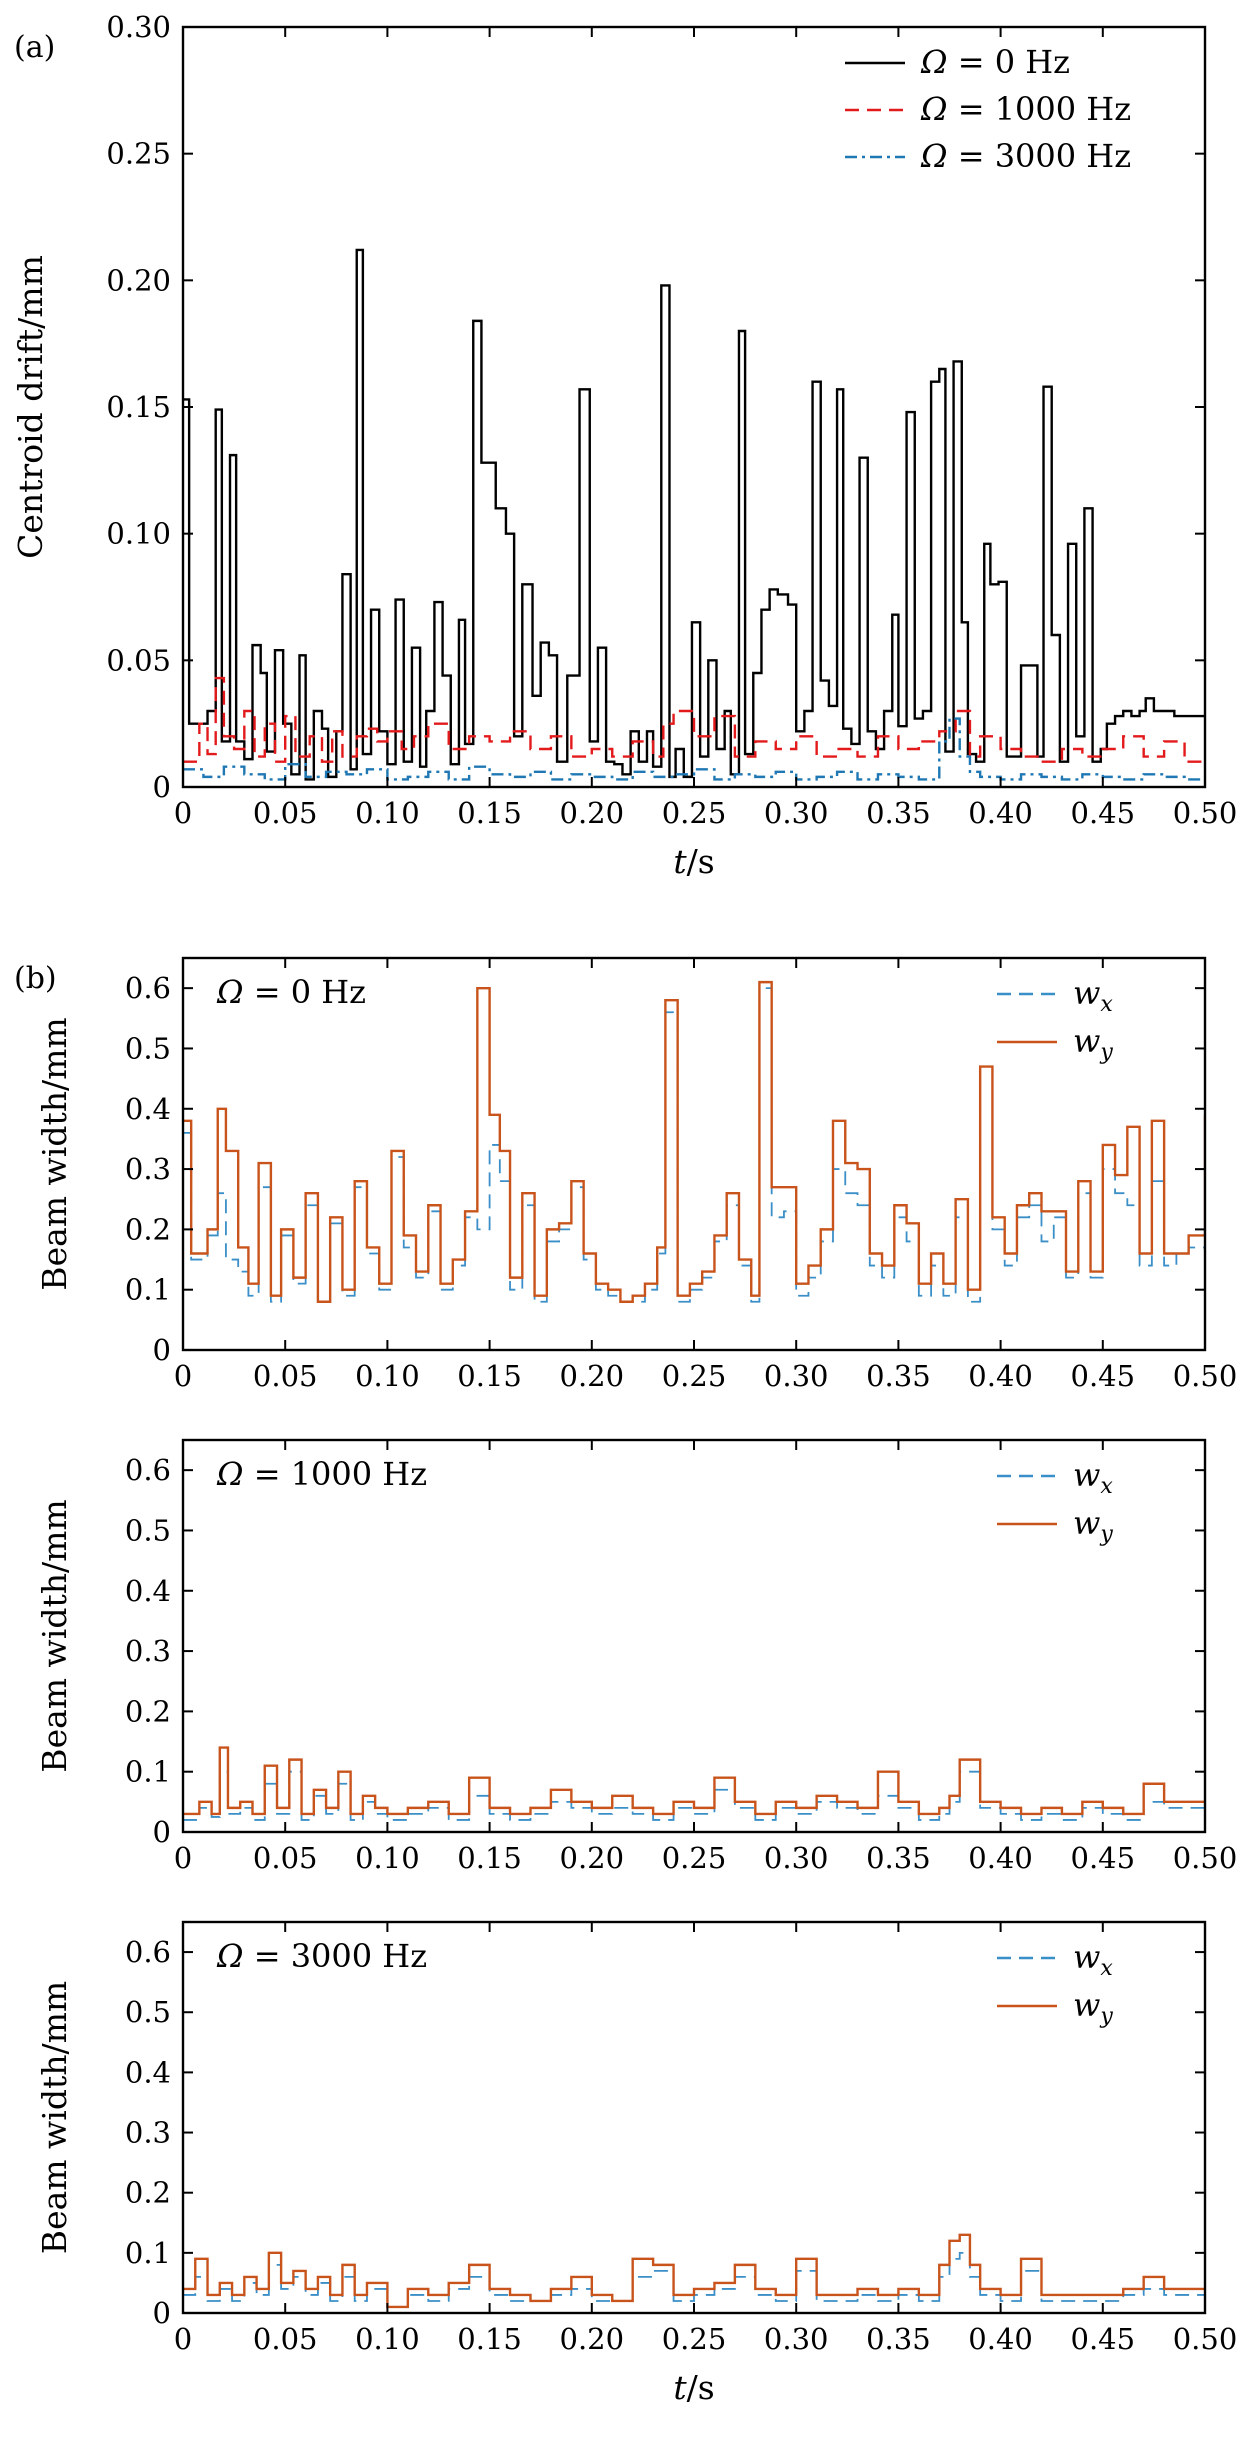  What do you see at coordinates (138, 154) in the screenshot?
I see `y-tick-label: 0.25` at bounding box center [138, 154].